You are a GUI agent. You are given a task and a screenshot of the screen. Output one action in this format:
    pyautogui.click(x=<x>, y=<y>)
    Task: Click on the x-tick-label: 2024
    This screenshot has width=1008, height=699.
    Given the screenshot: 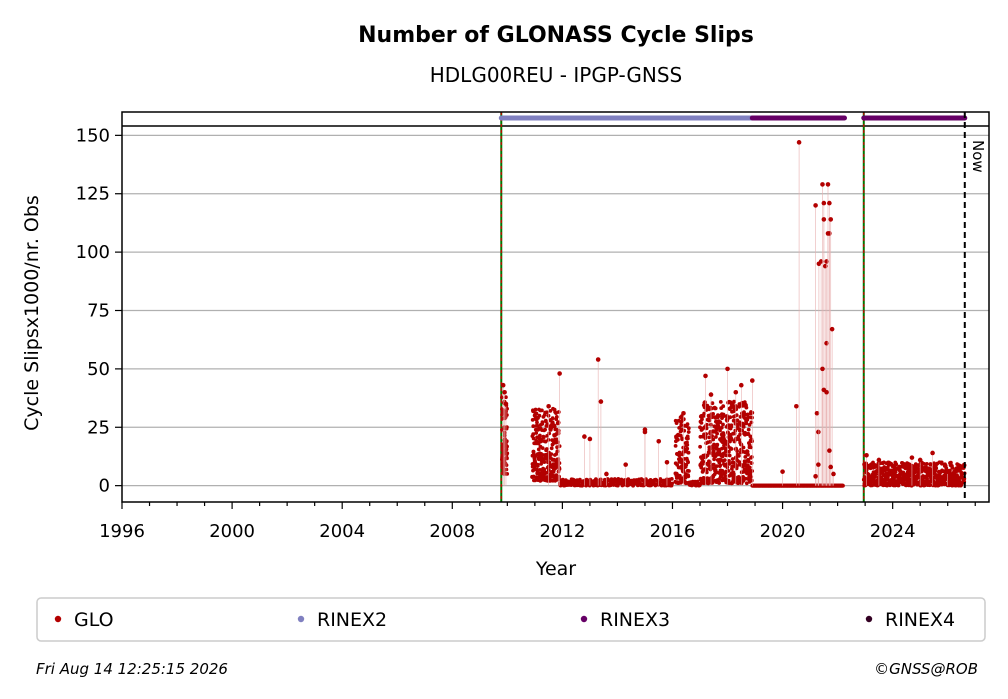 What is the action you would take?
    pyautogui.click(x=893, y=531)
    